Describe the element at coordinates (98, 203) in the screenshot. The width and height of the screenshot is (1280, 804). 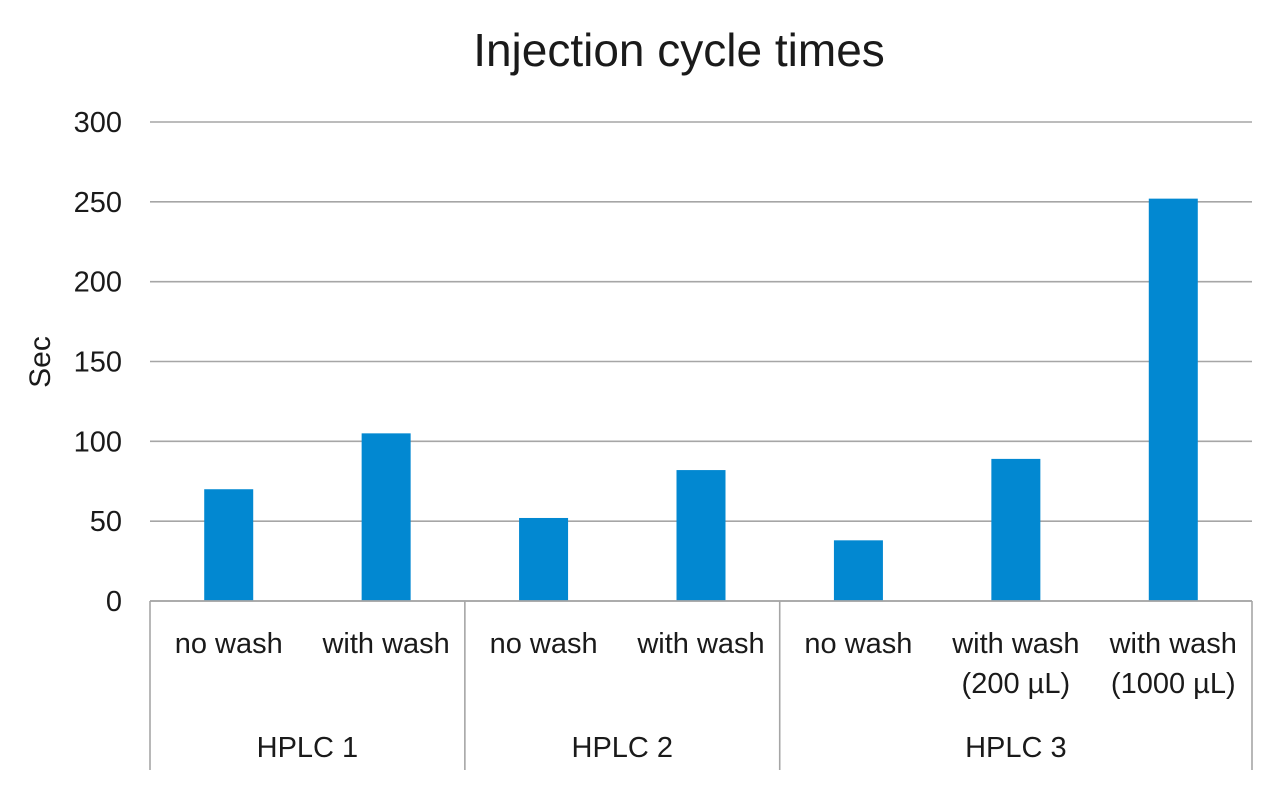
I see `y-tick-label: 250` at that location.